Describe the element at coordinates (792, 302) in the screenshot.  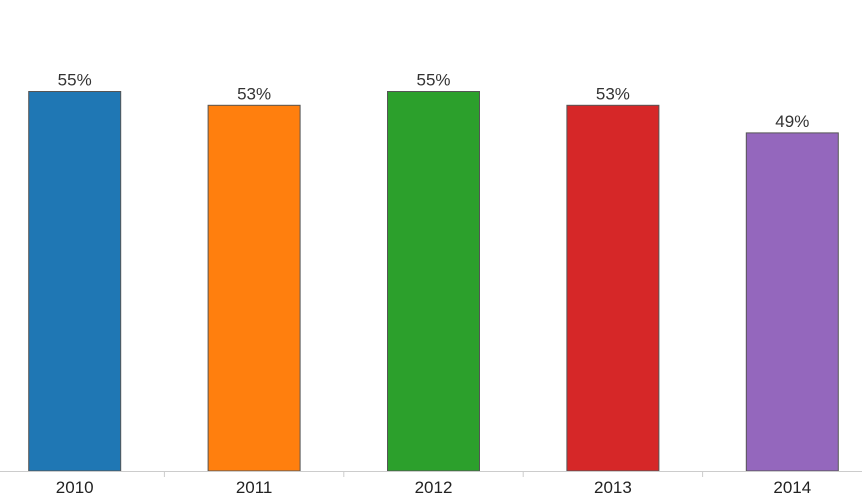
I see `bar-2014` at that location.